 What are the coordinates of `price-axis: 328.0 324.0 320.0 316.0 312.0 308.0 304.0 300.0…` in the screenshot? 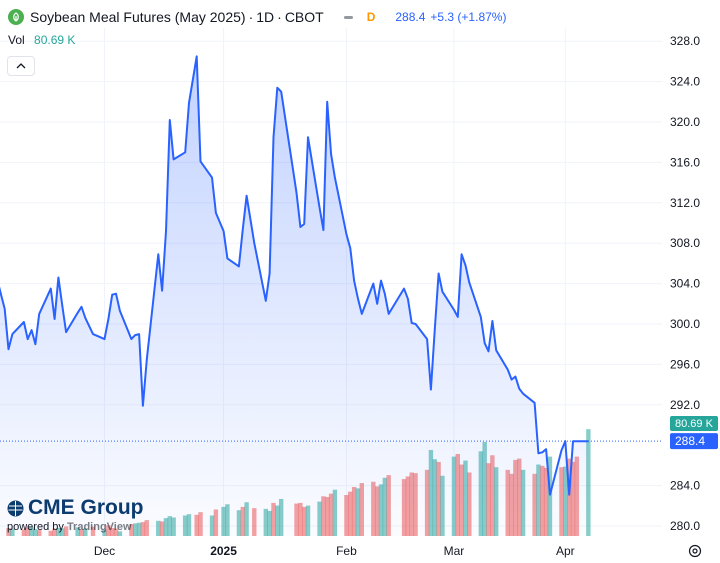 It's located at (685, 283).